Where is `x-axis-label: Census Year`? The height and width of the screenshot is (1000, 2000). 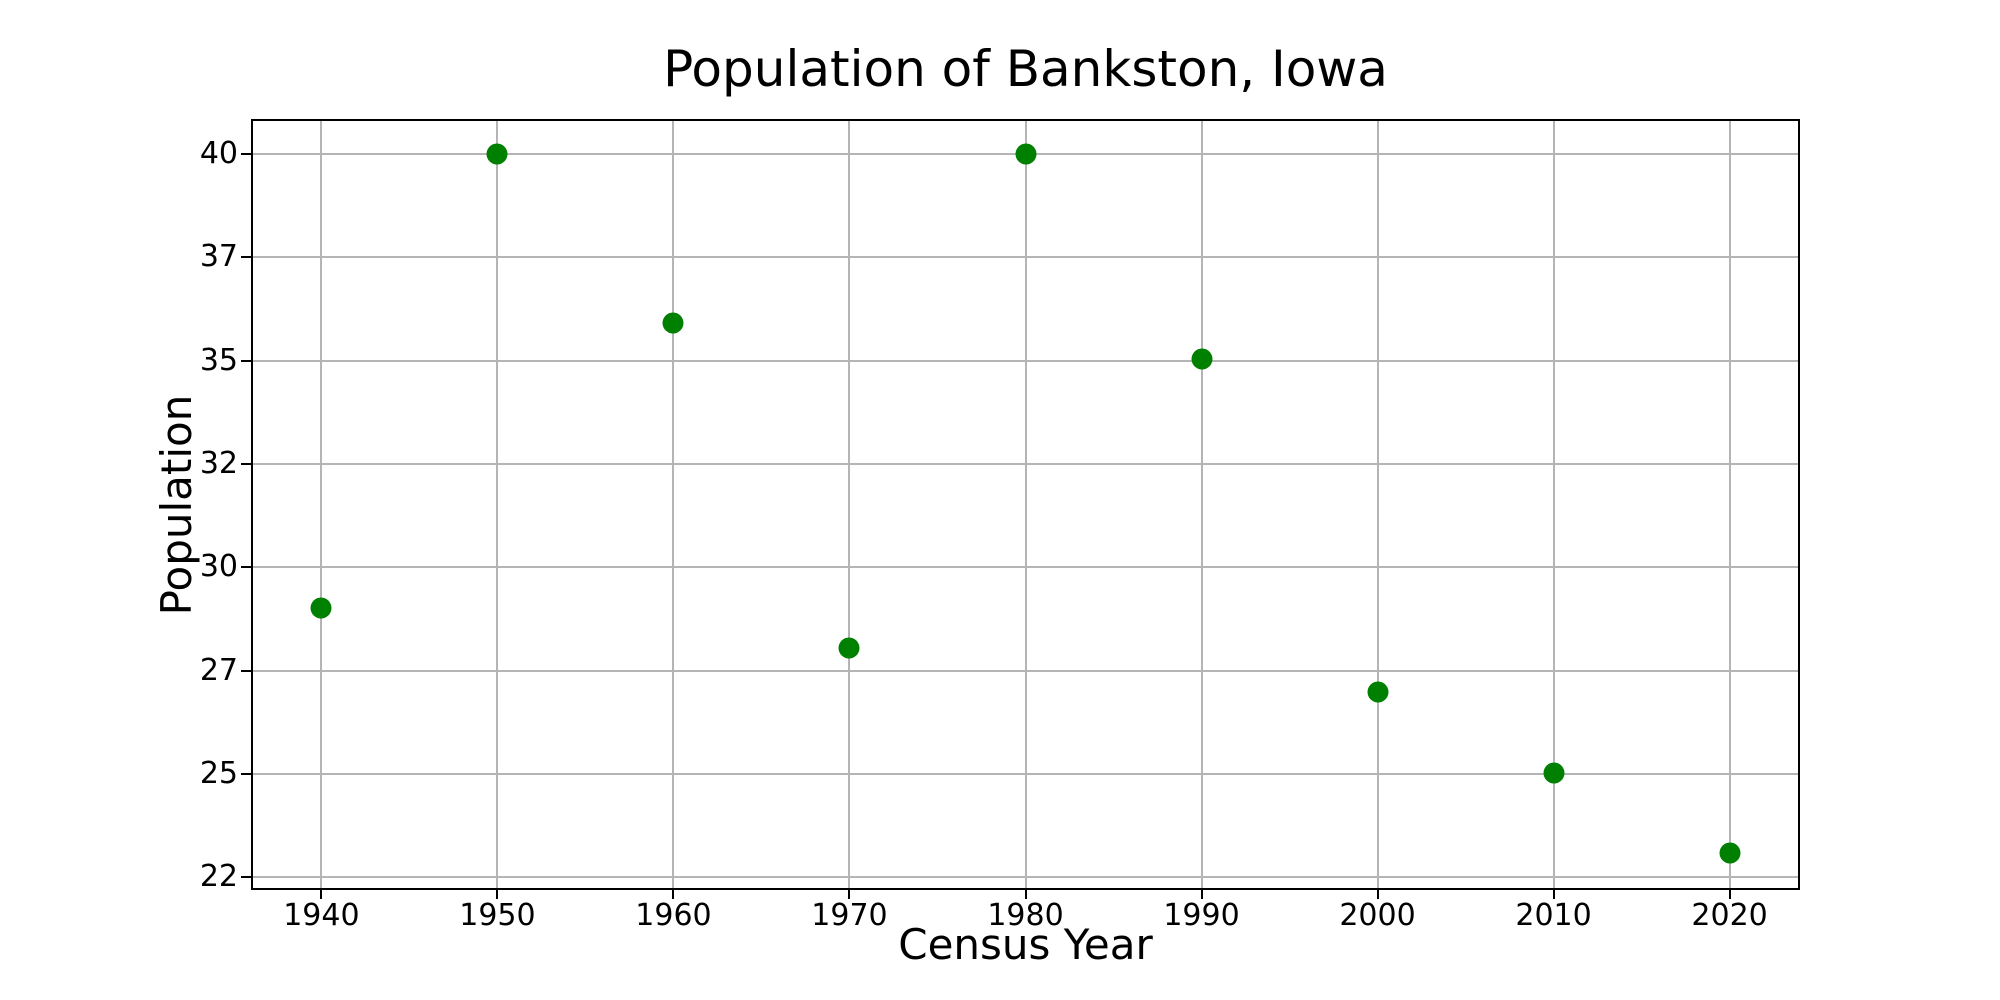 x-axis-label: Census Year is located at coordinates (1025, 944).